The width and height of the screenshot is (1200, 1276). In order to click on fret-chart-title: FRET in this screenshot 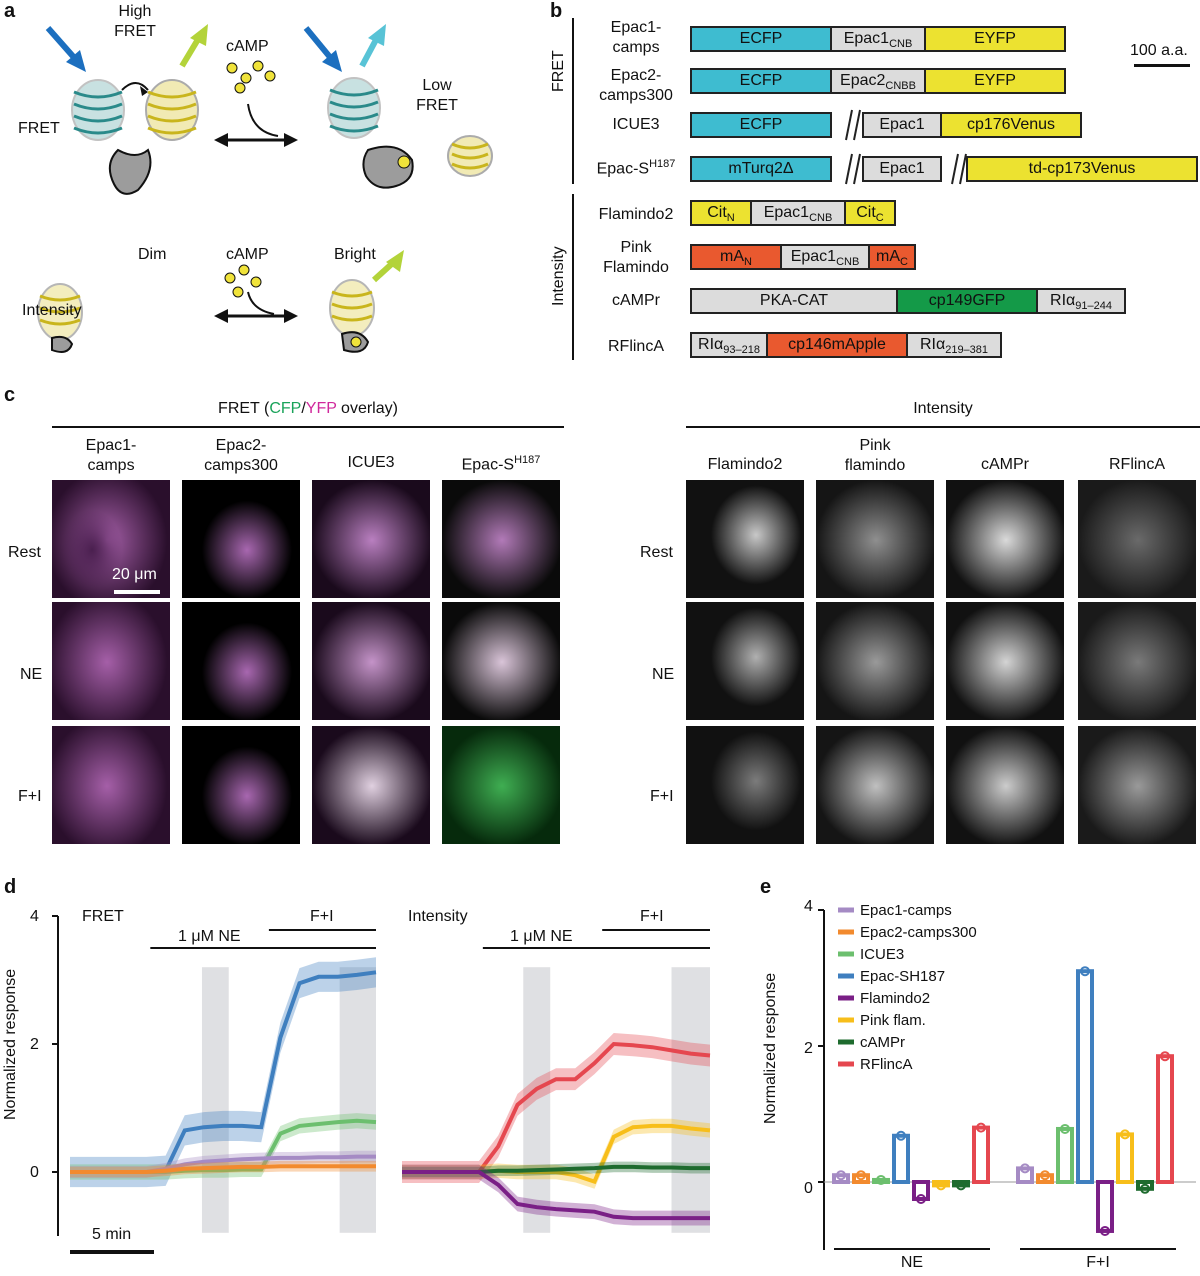, I will do `click(103, 916)`.